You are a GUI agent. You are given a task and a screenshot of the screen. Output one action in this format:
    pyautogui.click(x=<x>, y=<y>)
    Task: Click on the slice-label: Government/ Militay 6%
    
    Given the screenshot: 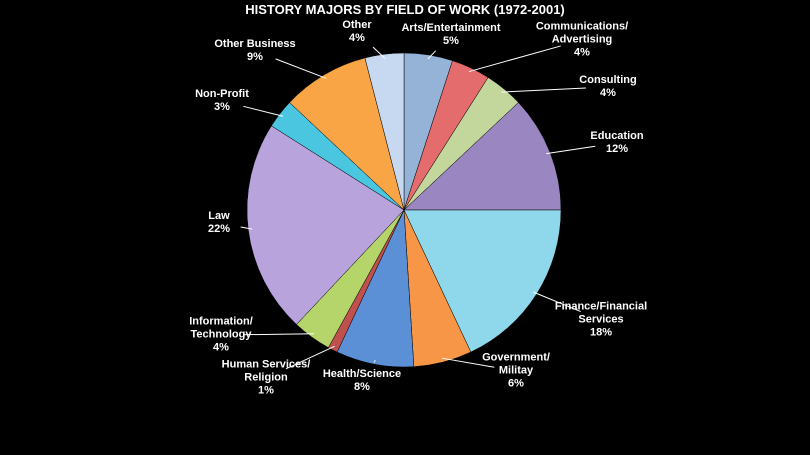 What is the action you would take?
    pyautogui.click(x=516, y=371)
    